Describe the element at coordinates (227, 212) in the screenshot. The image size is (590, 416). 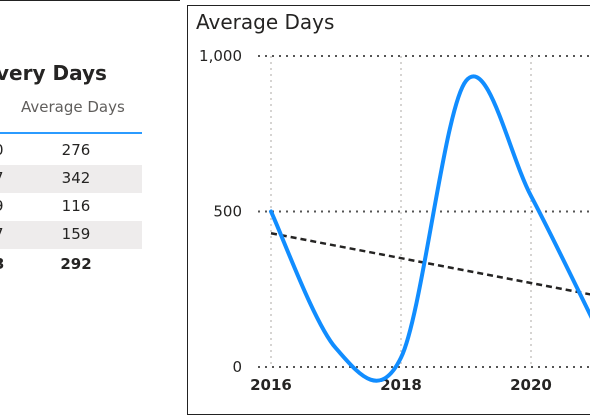
I see `y-tick-label: 500` at that location.